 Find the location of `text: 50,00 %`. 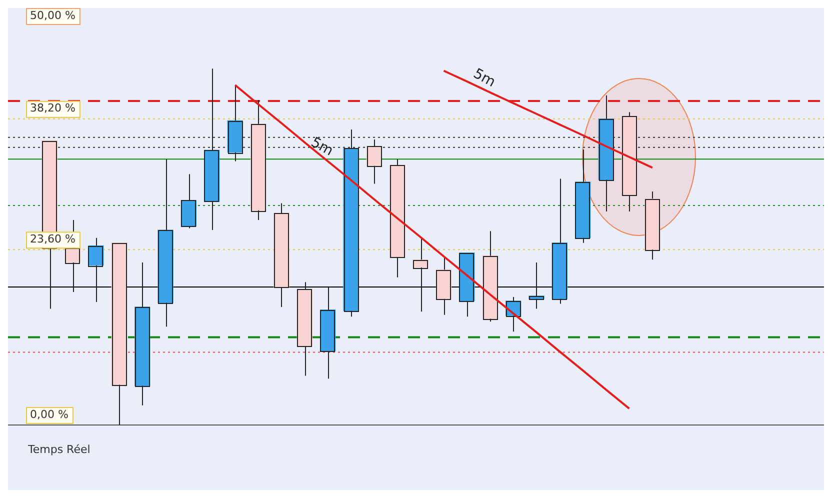

text: 50,00 % is located at coordinates (53, 15).